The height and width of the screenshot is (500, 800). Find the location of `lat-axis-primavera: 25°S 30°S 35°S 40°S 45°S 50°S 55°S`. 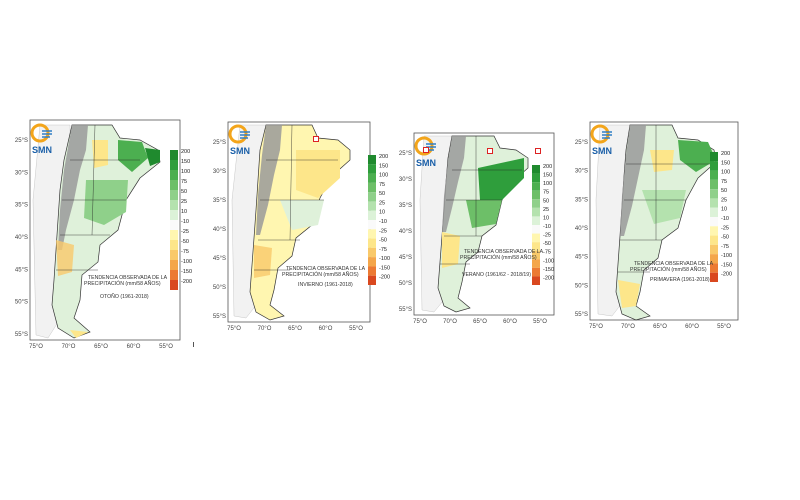

lat-axis-primavera: 25°S 30°S 35°S 40°S 45°S 50°S 55°S is located at coordinates (581, 229).